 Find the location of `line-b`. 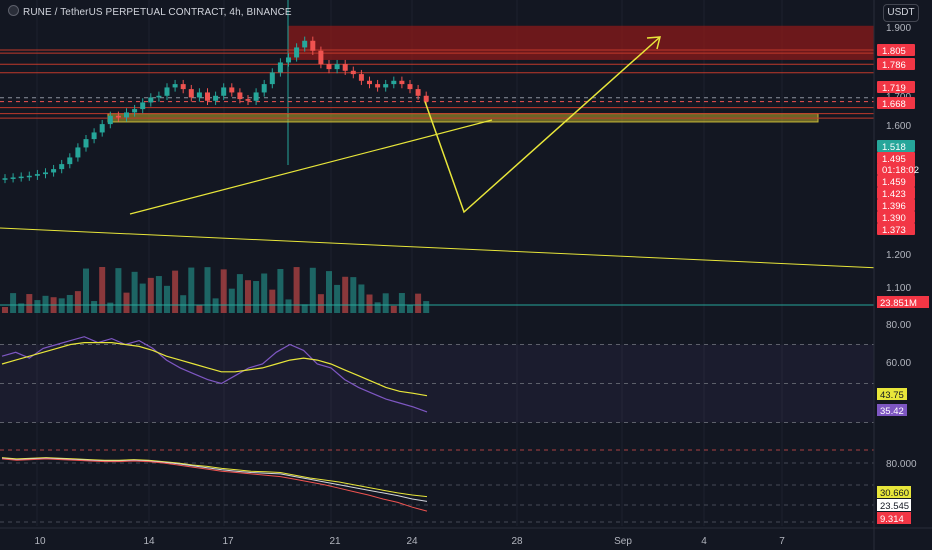

line-b is located at coordinates (214, 479).